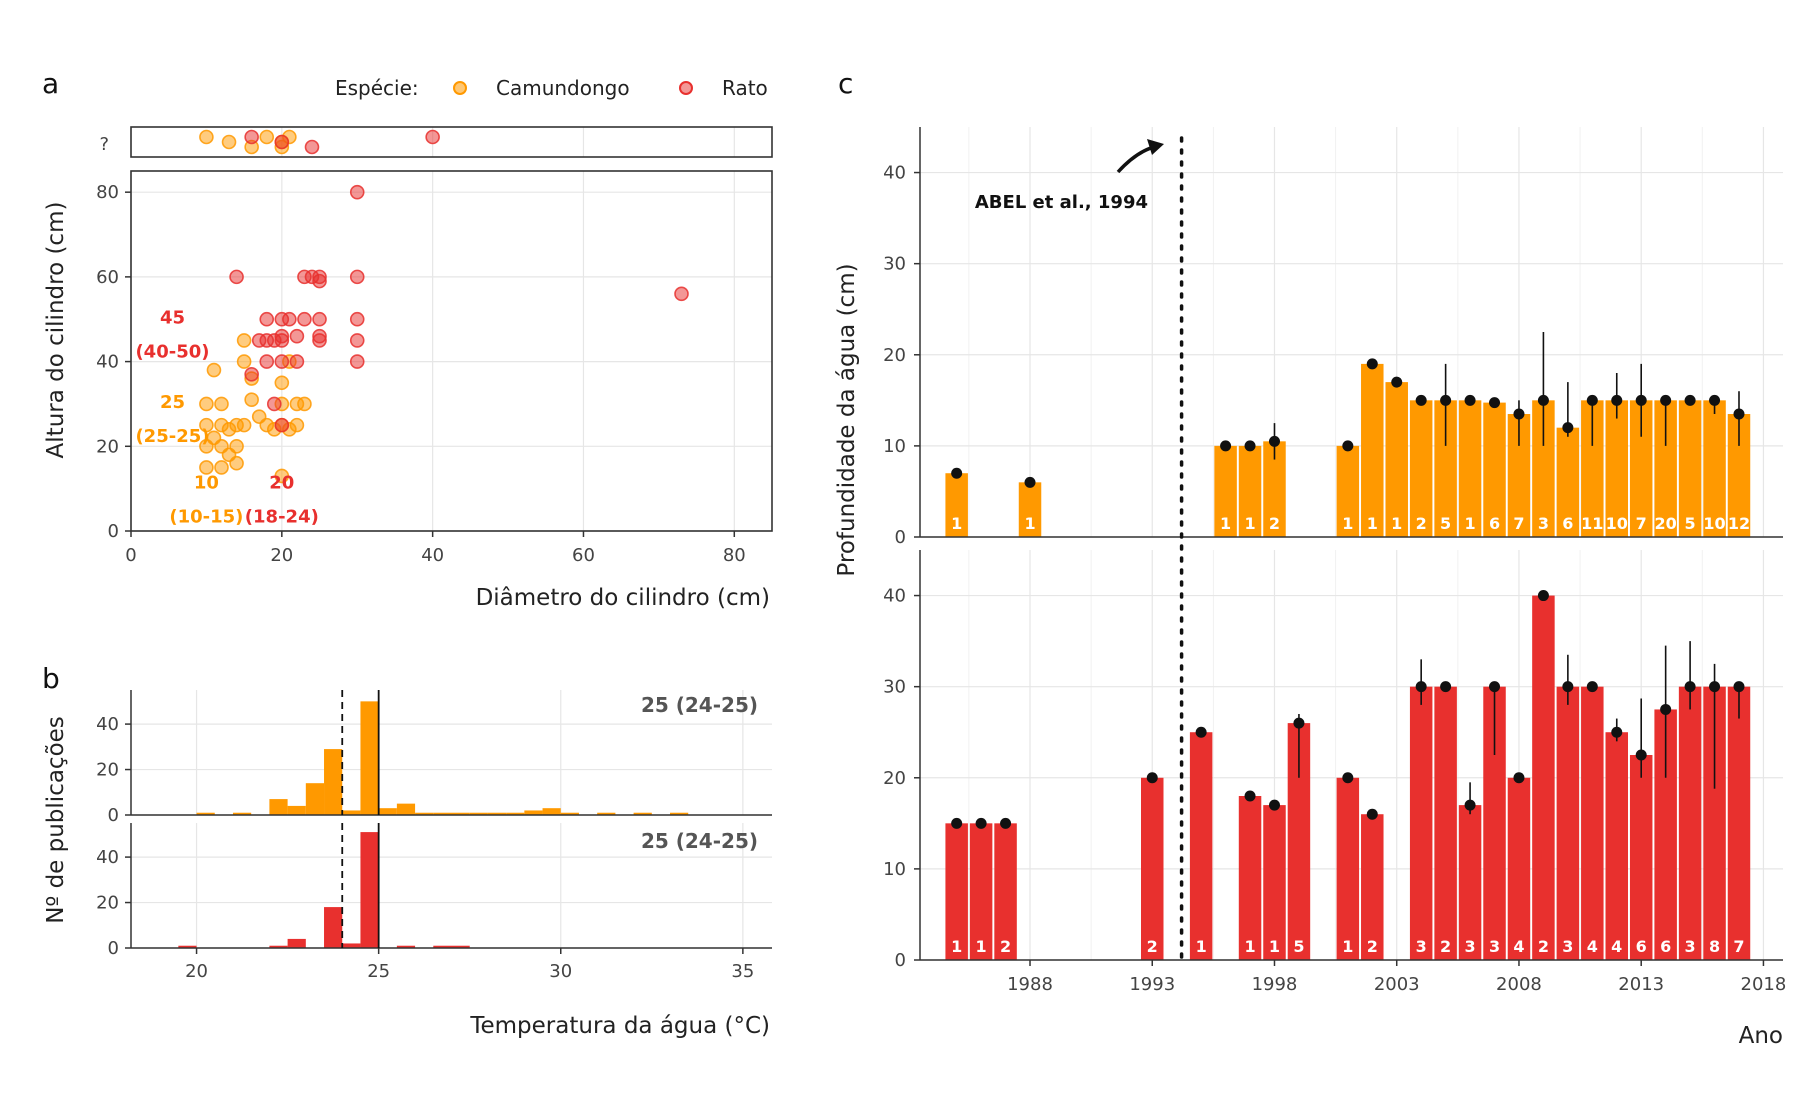 This screenshot has width=1800, height=1113. I want to click on legend-title: Espécie:, so click(377, 88).